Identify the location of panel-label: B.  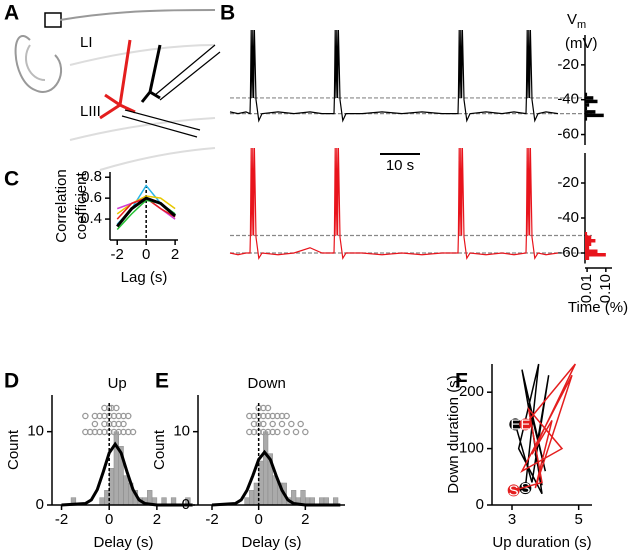
(227, 13).